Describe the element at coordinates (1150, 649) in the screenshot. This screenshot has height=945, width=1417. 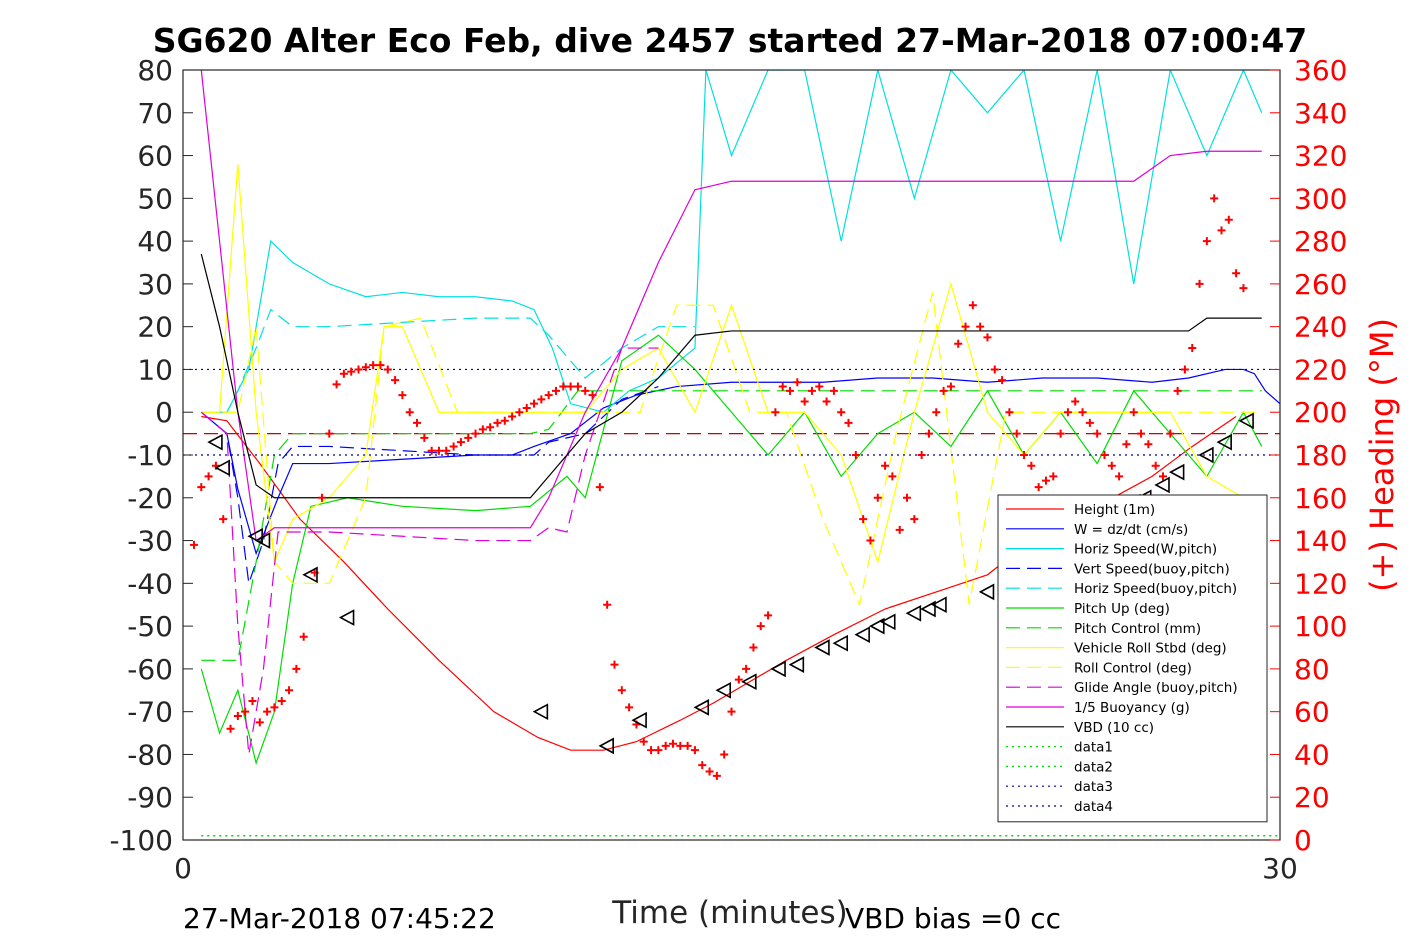
I see `legend-label-vehicle-roll-stbd-deg: Vehicle Roll Stbd (deg)` at that location.